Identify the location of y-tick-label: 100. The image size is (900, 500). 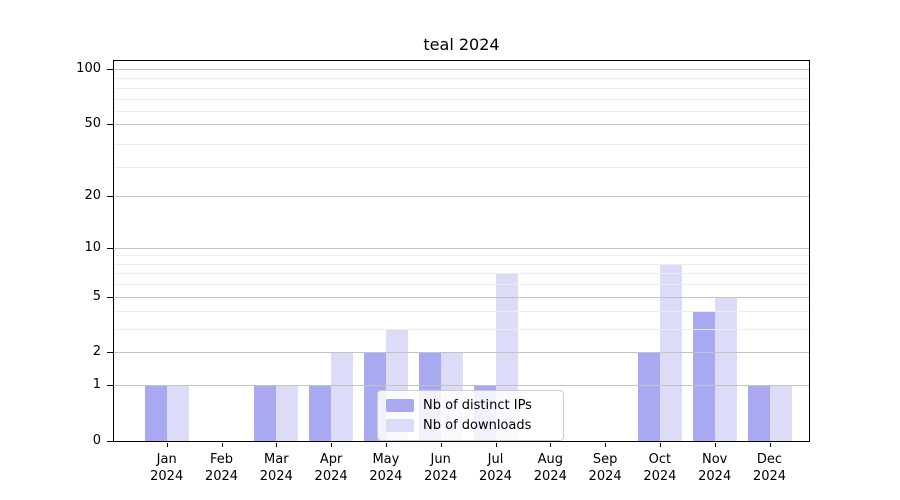
(88, 68).